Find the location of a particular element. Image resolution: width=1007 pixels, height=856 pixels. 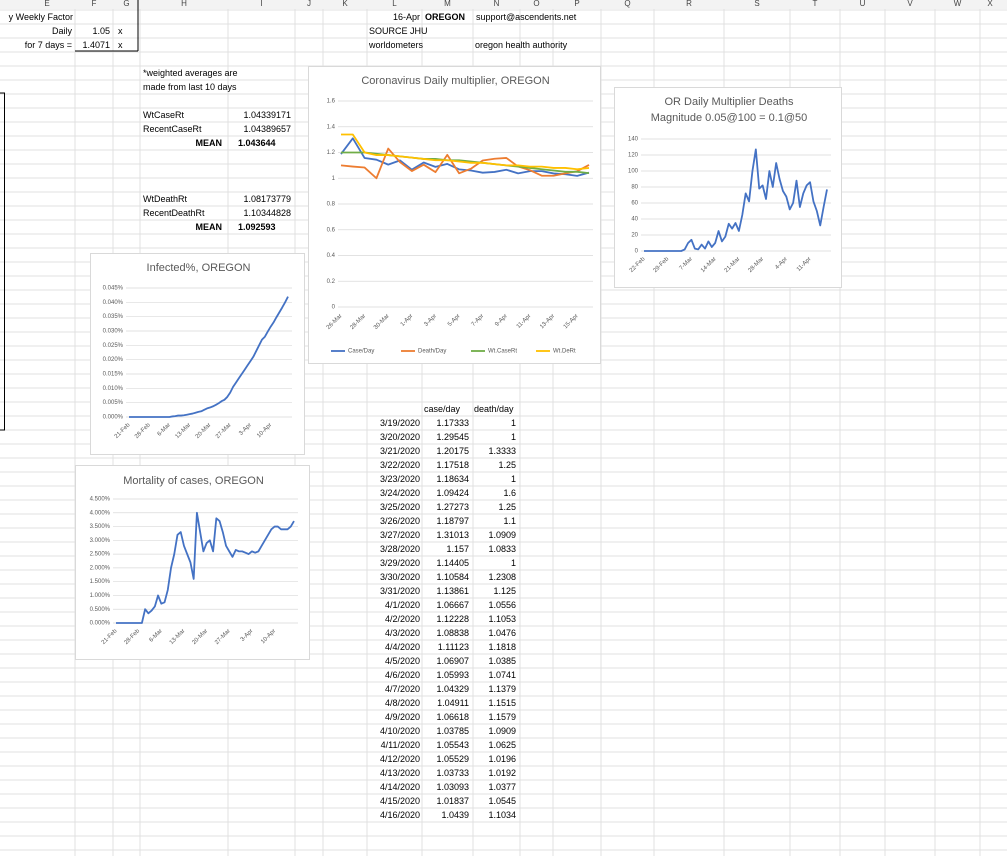

col-header: L is located at coordinates (394, 4).